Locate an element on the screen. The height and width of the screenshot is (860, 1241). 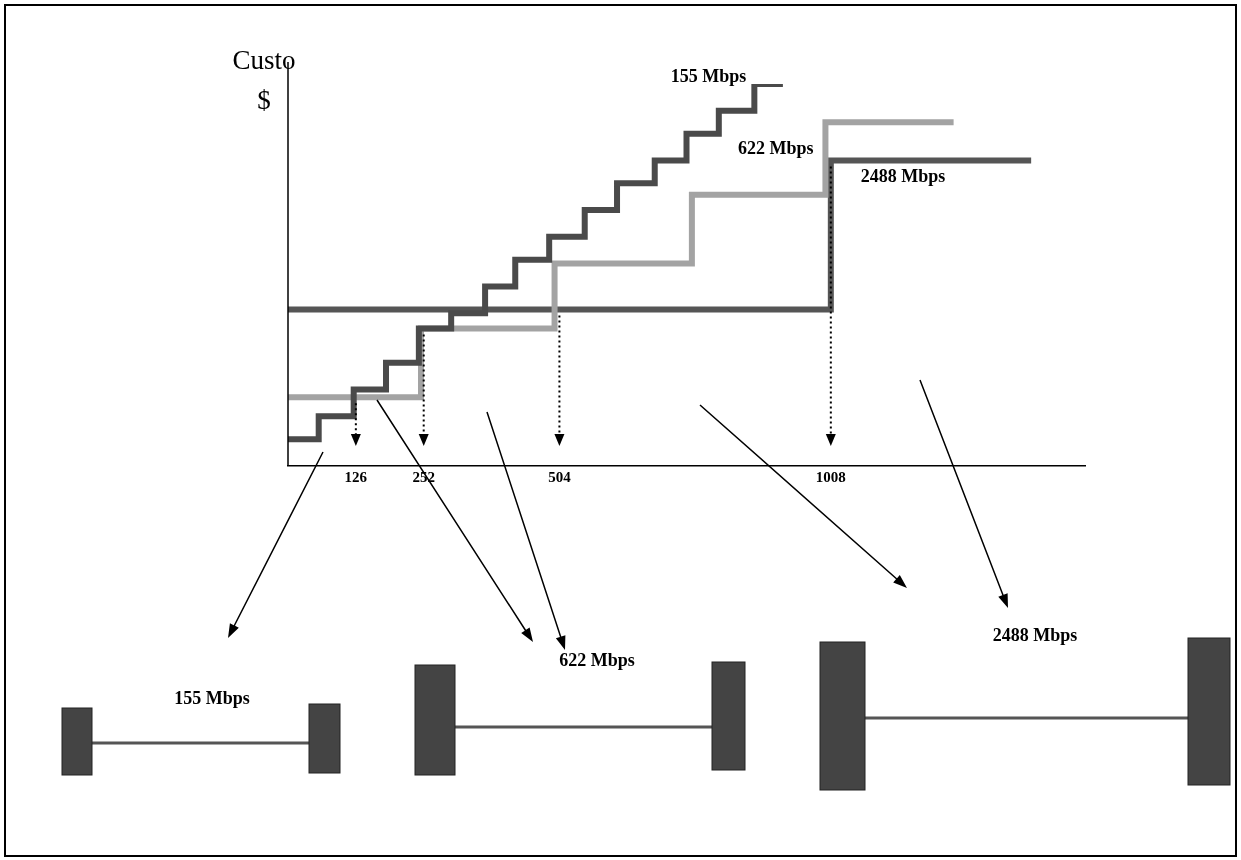
series-label: 2488 Mbps is located at coordinates (903, 176).